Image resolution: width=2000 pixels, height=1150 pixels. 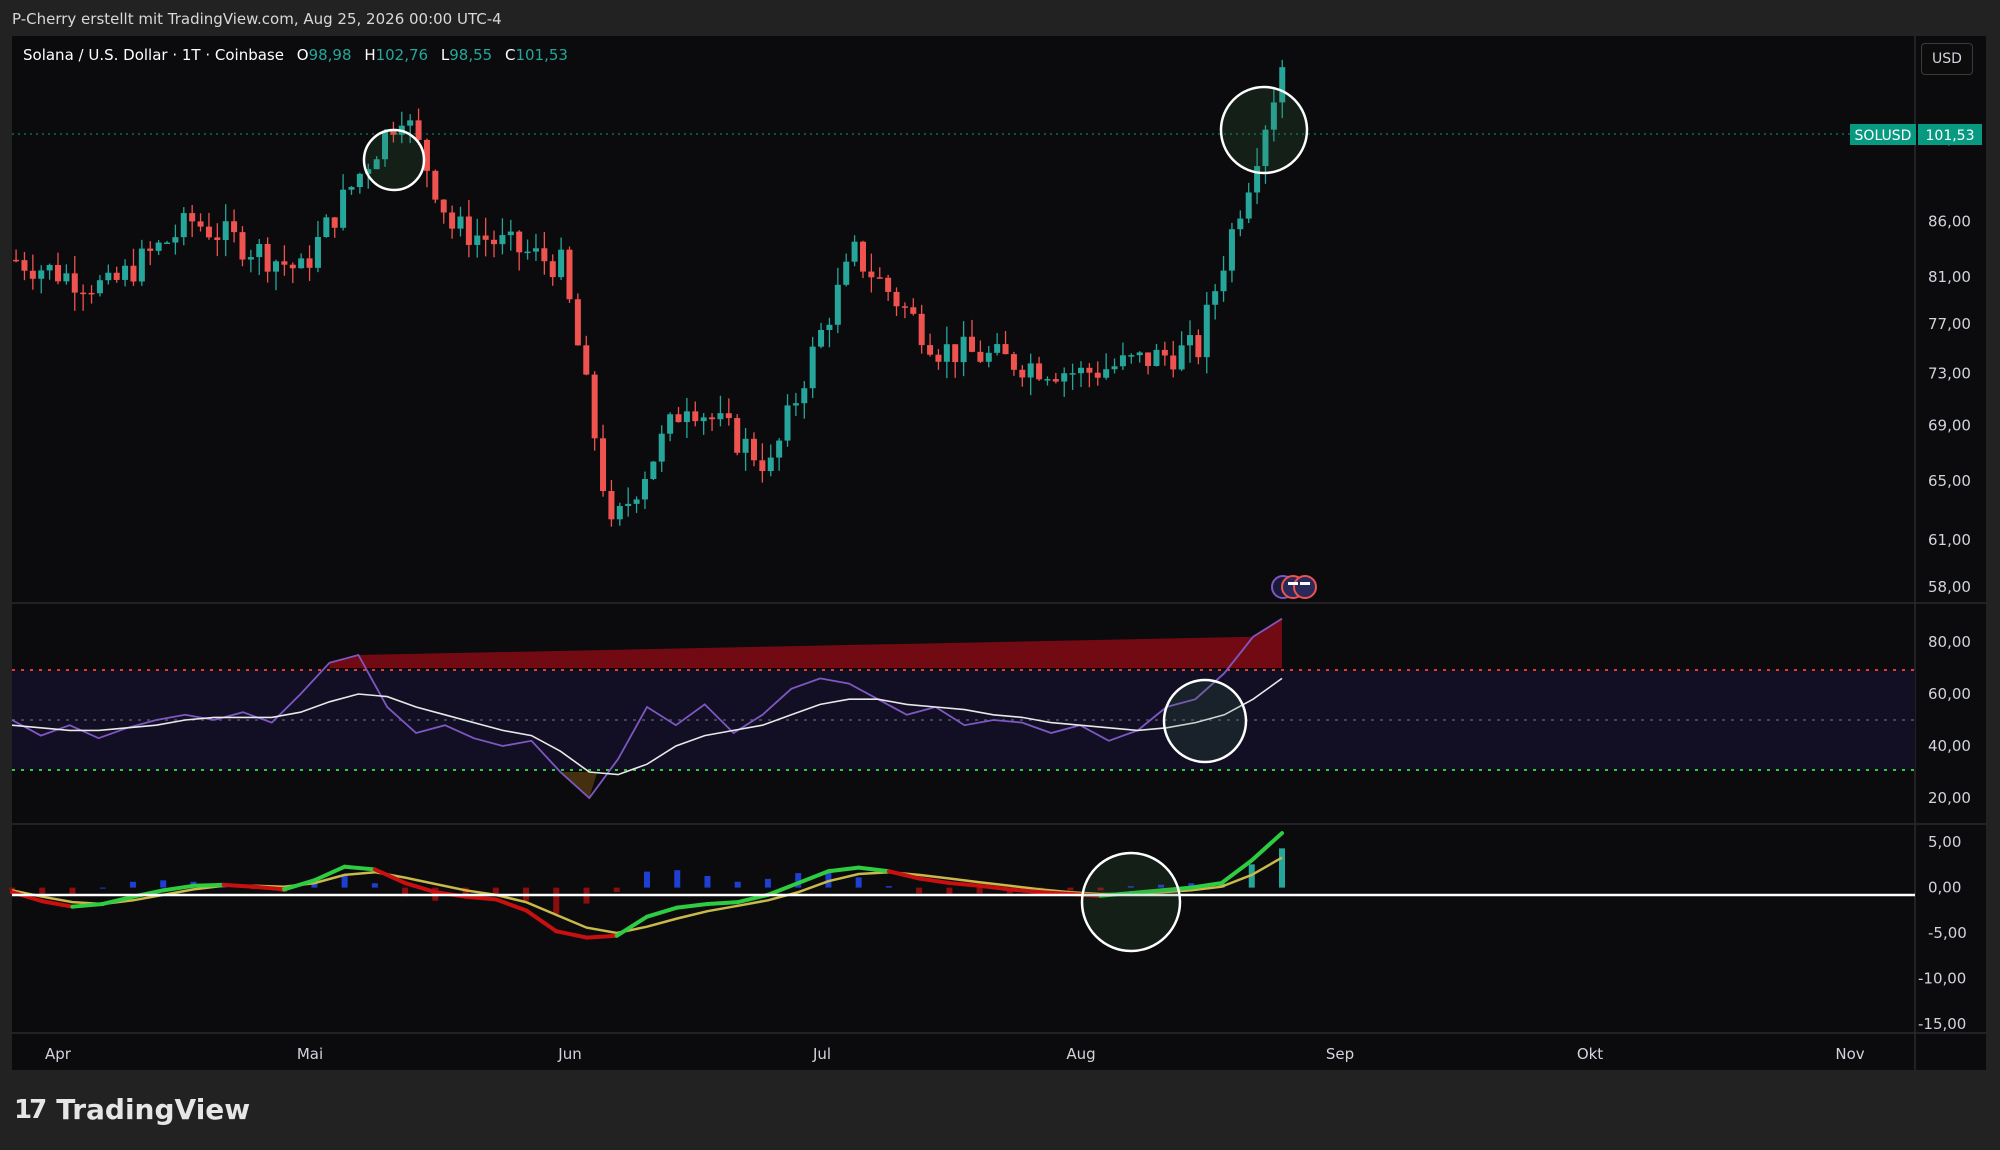 What do you see at coordinates (402, 55) in the screenshot?
I see `high-value: 102,76` at bounding box center [402, 55].